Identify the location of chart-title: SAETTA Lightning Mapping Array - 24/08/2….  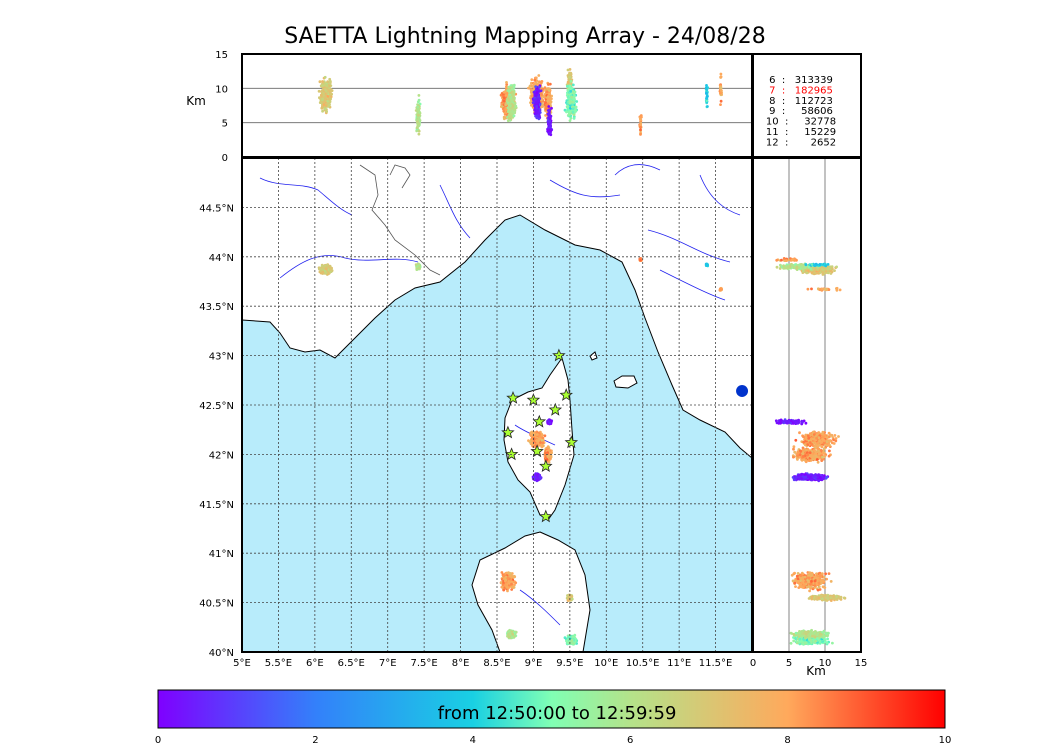
(525, 36).